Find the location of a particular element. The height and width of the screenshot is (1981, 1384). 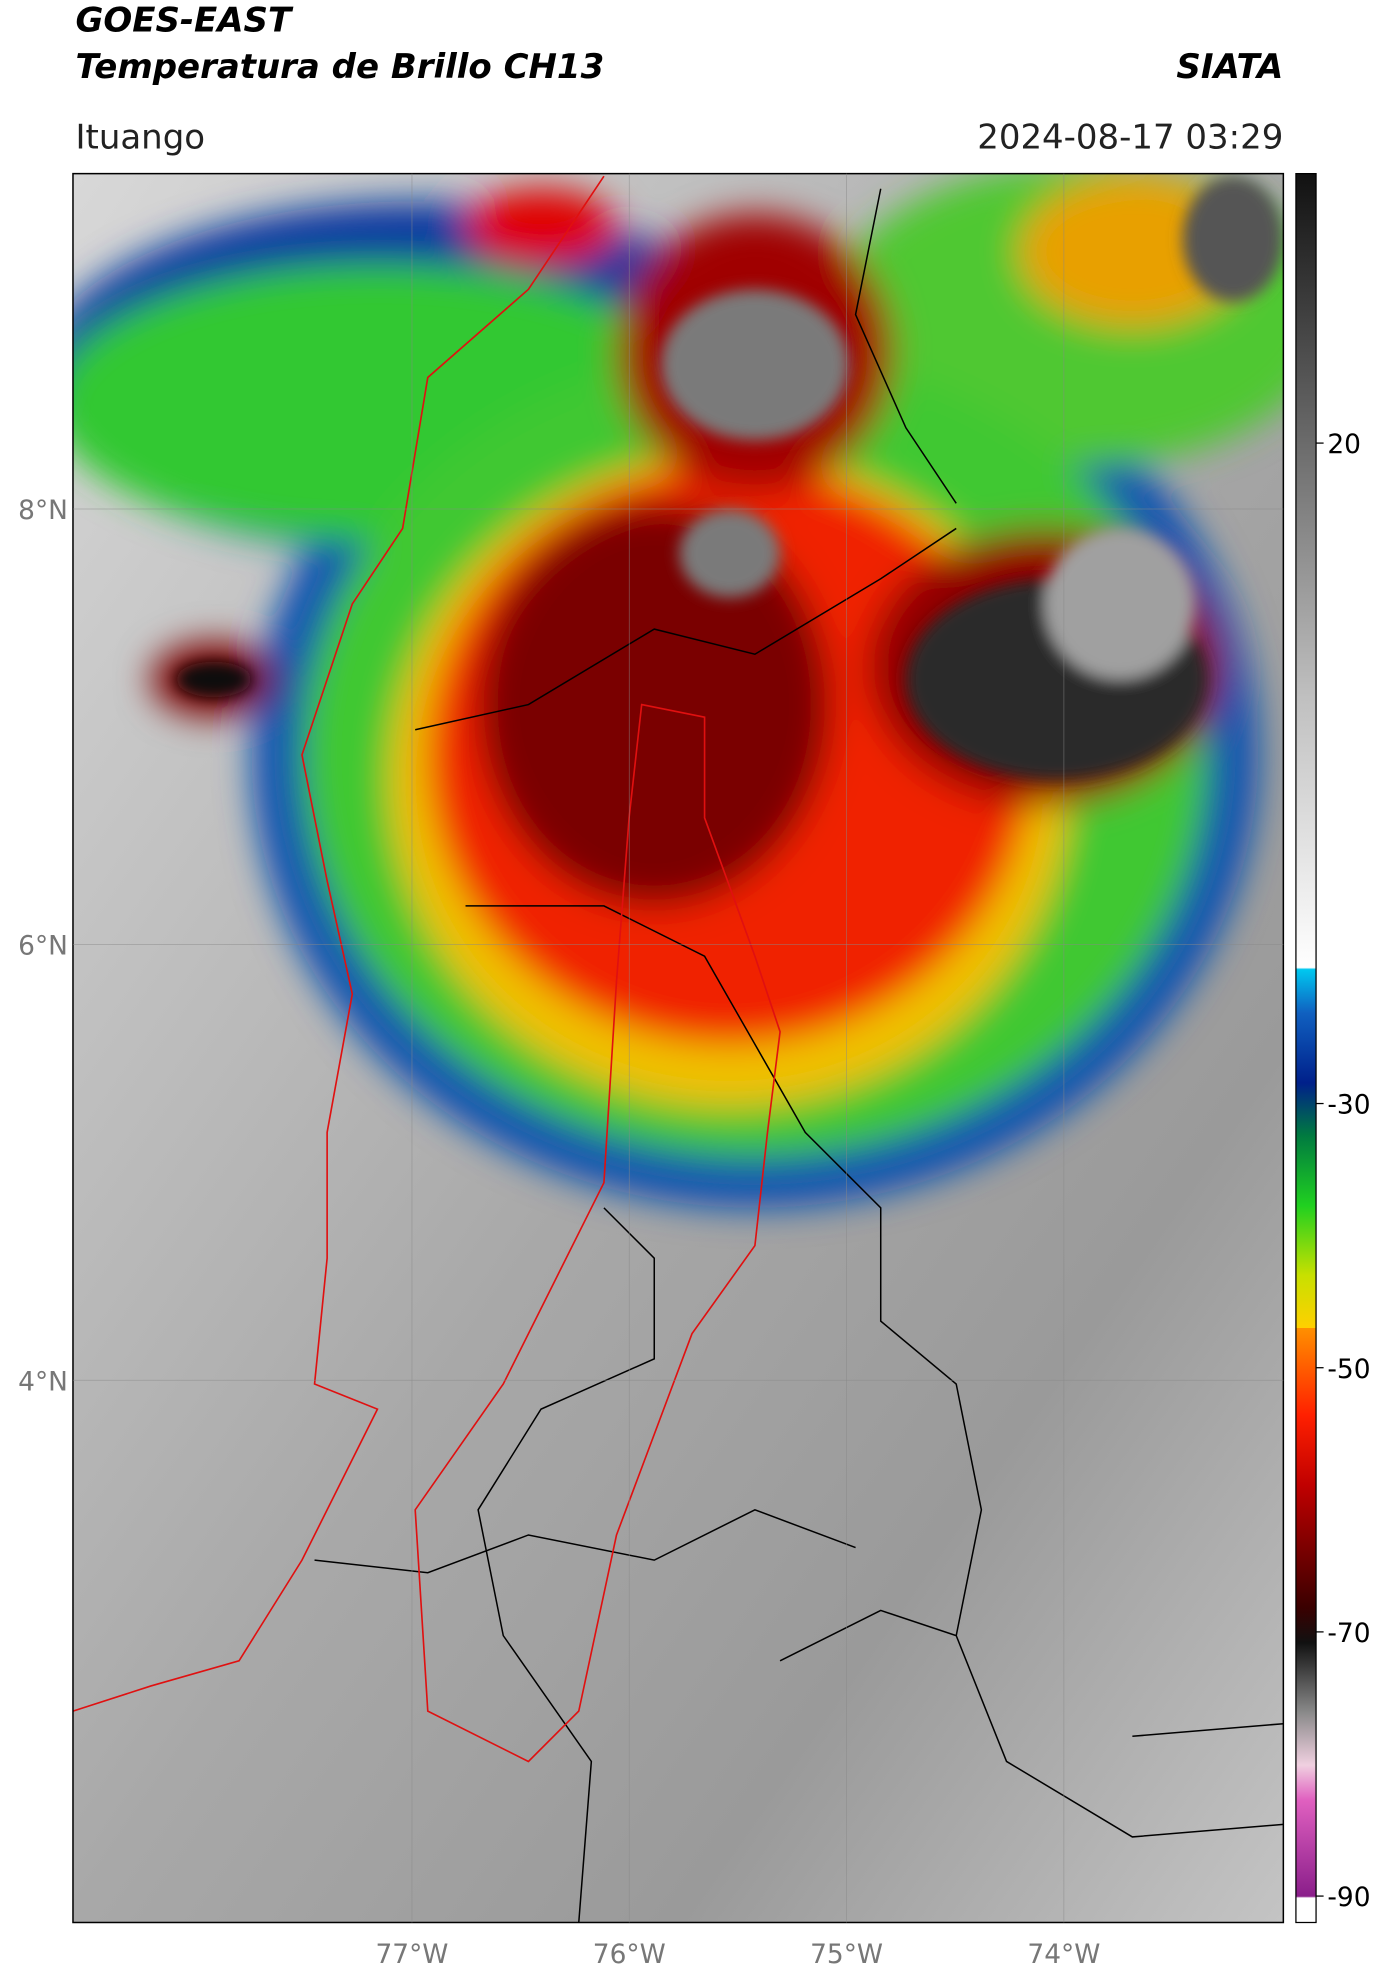

location: Ituango is located at coordinates (140, 137).